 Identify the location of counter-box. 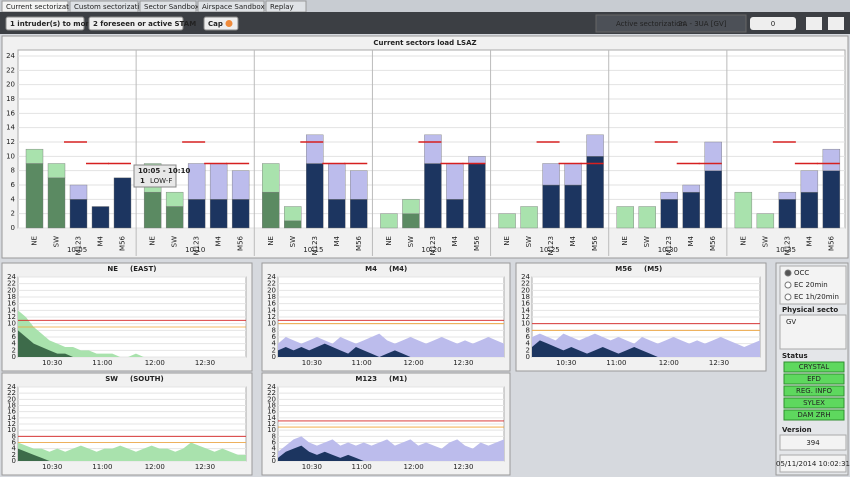
(773, 23).